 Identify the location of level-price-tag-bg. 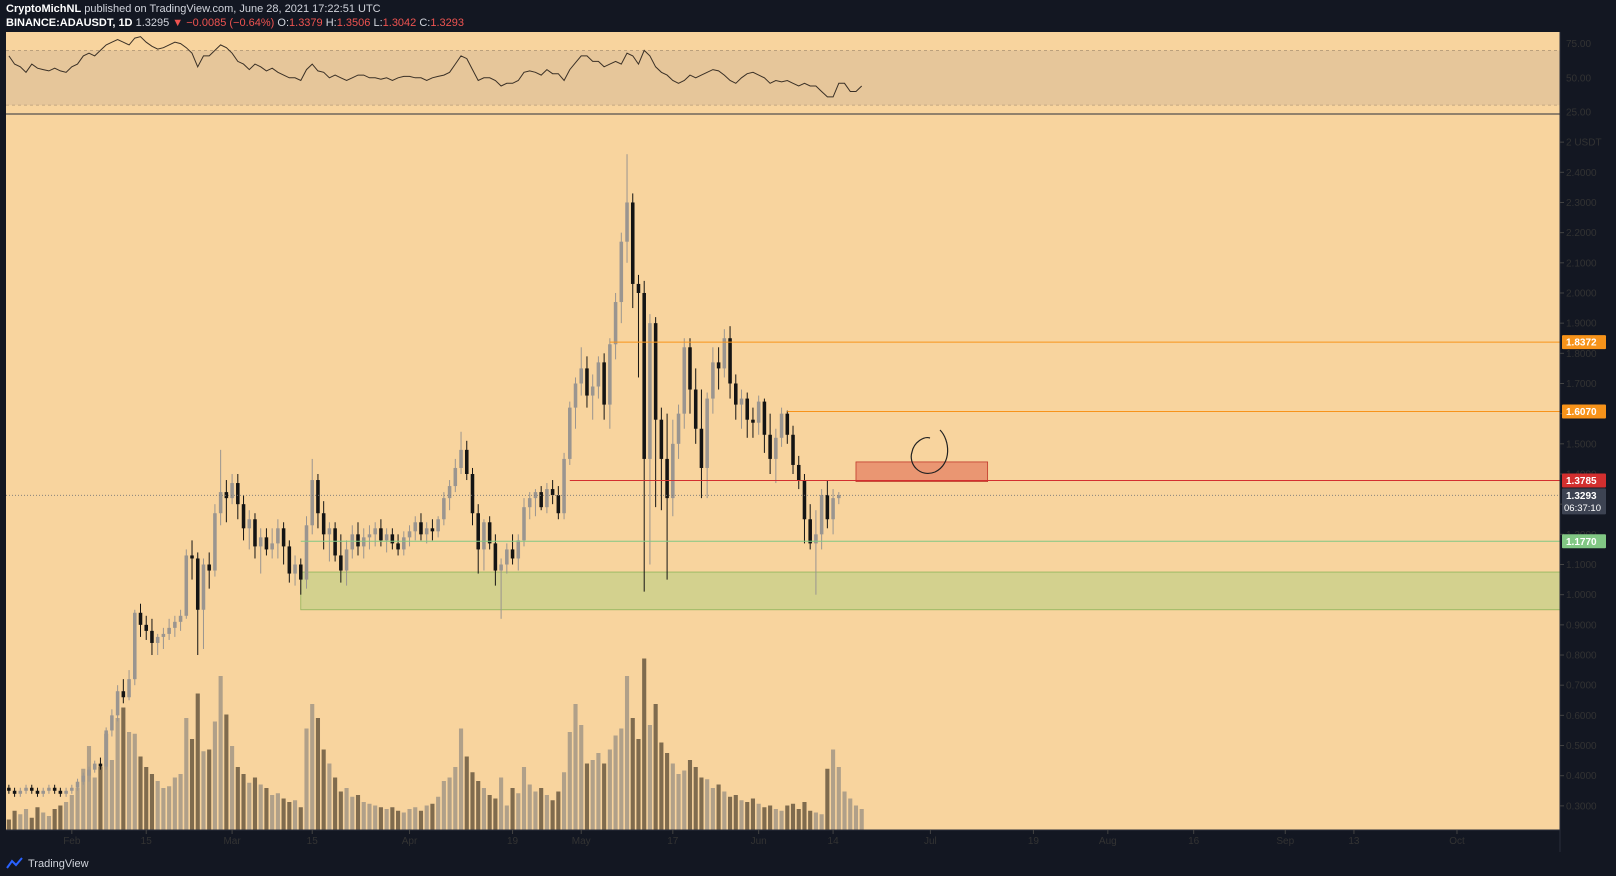
(1584, 342).